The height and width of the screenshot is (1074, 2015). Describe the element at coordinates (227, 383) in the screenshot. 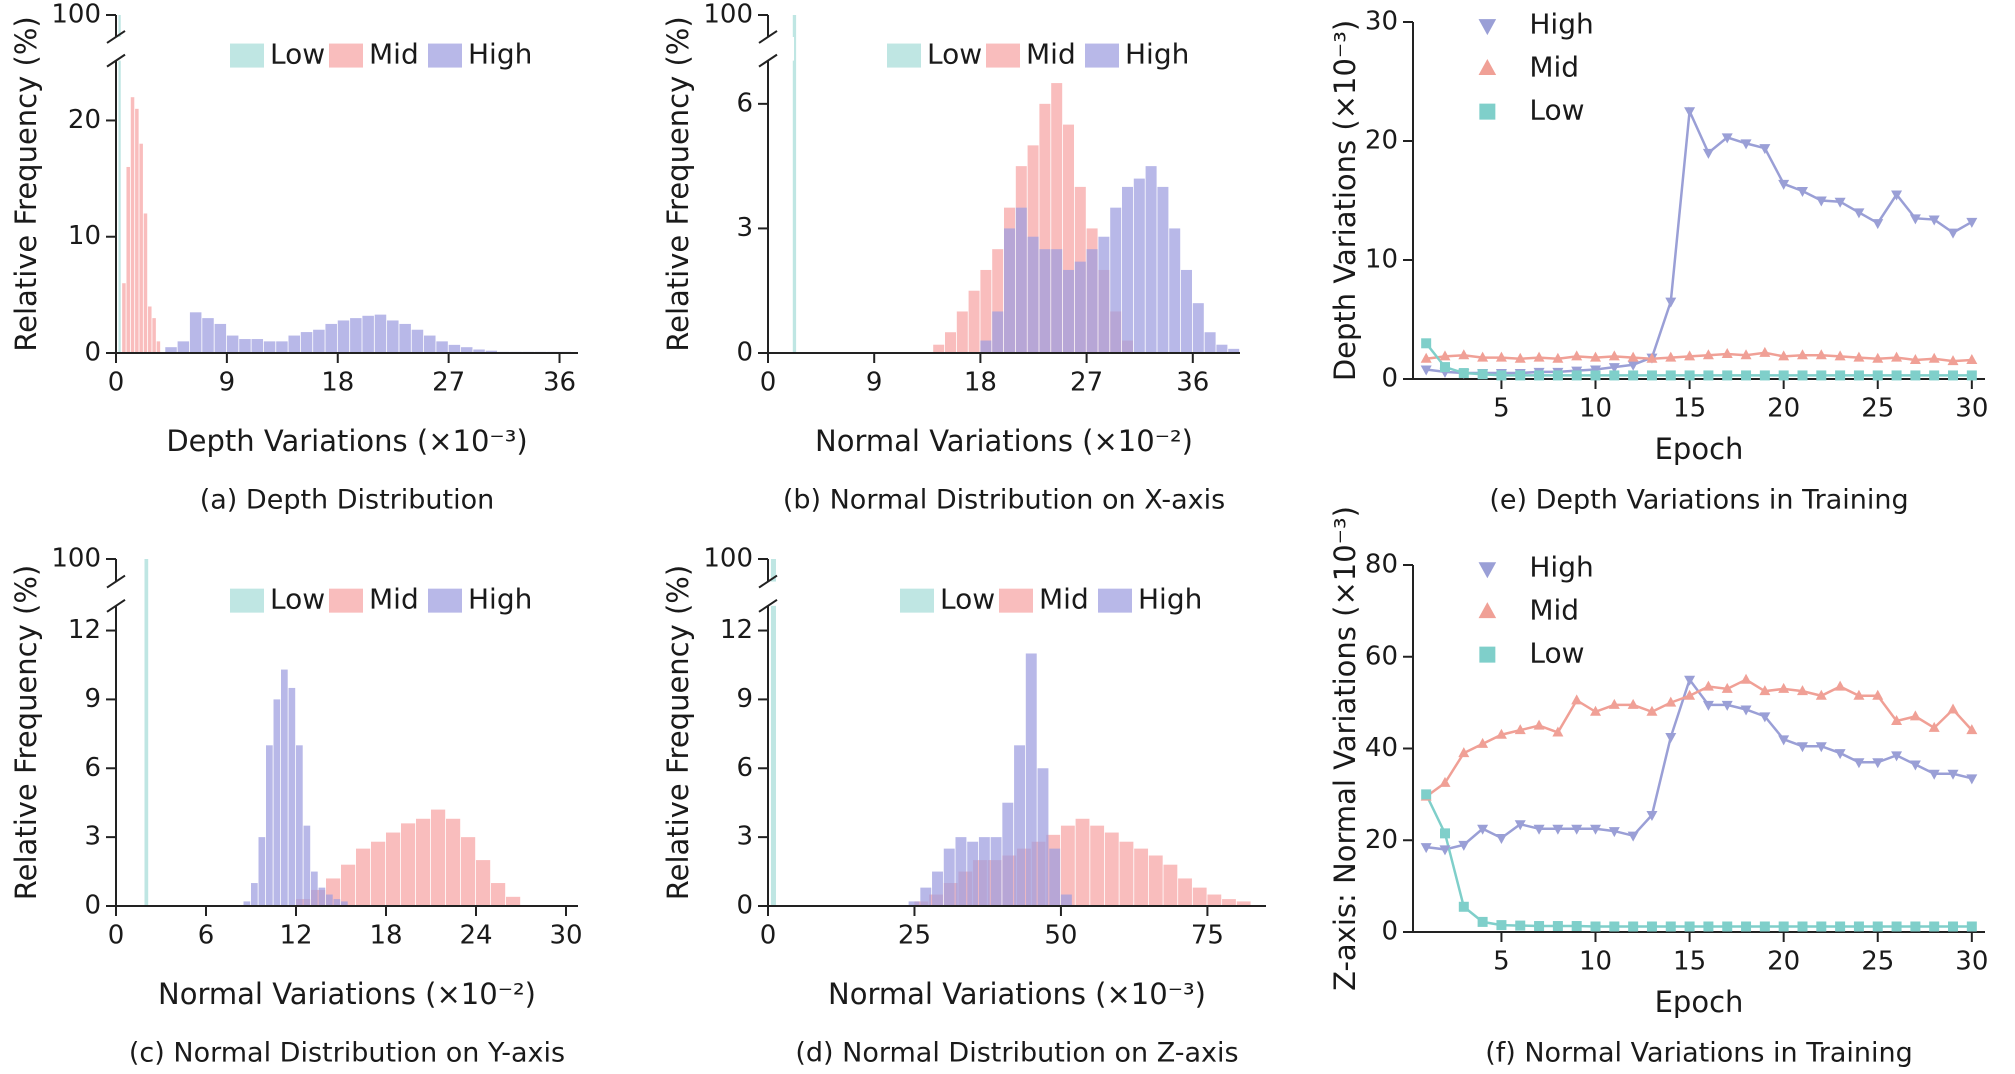

I see `x-tick-label: 9` at that location.